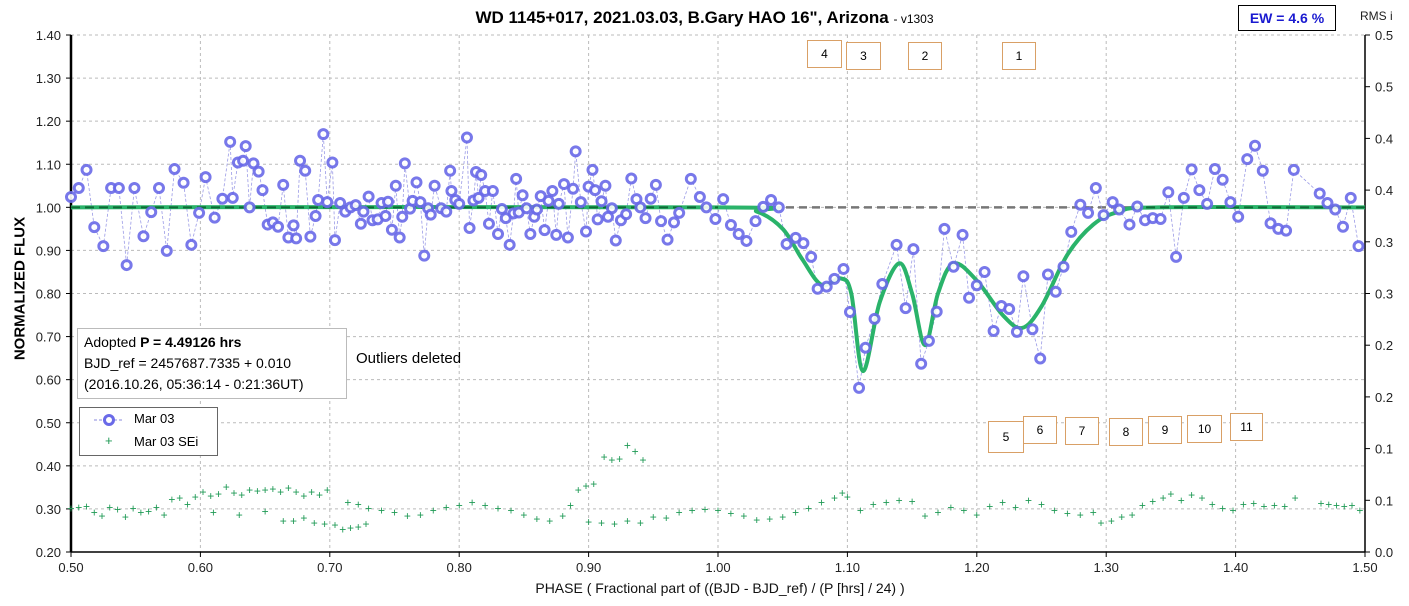  I want to click on y-tick-label: 0.60, so click(48, 380).